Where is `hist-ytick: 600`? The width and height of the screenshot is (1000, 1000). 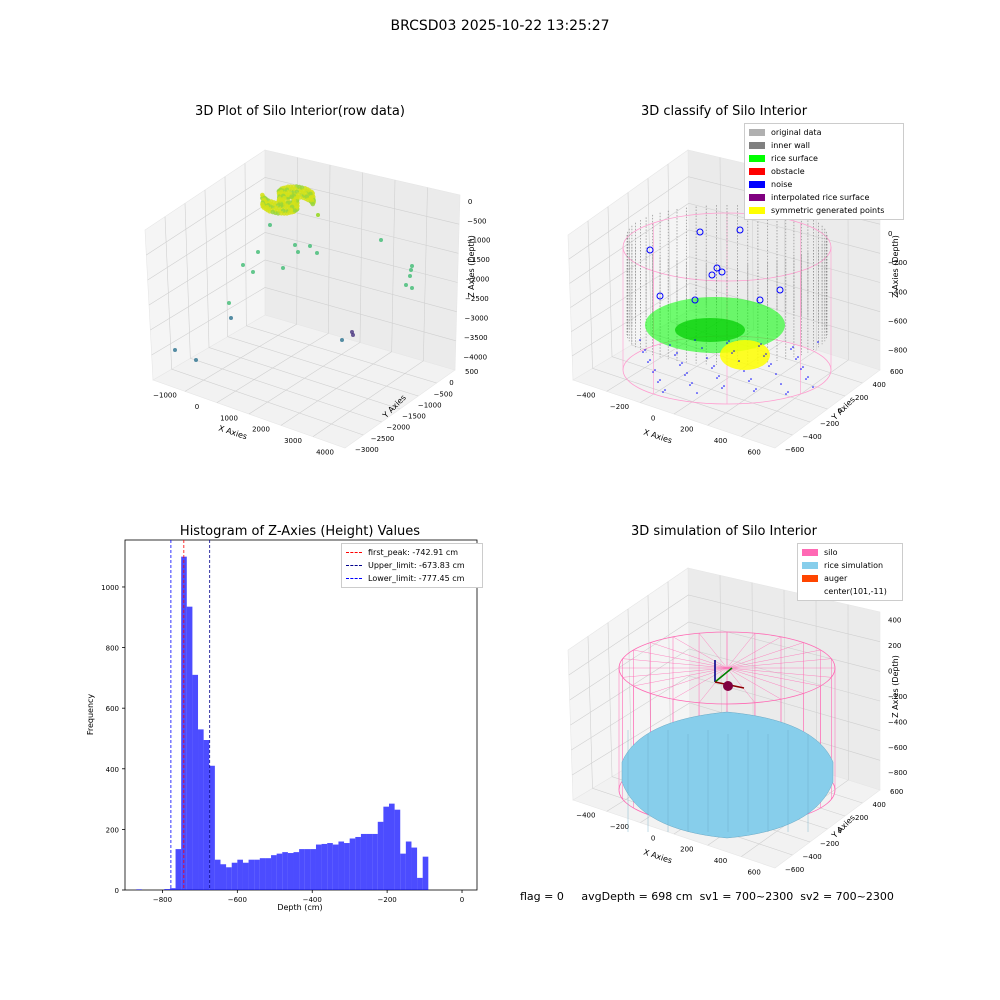 hist-ytick: 600 is located at coordinates (112, 709).